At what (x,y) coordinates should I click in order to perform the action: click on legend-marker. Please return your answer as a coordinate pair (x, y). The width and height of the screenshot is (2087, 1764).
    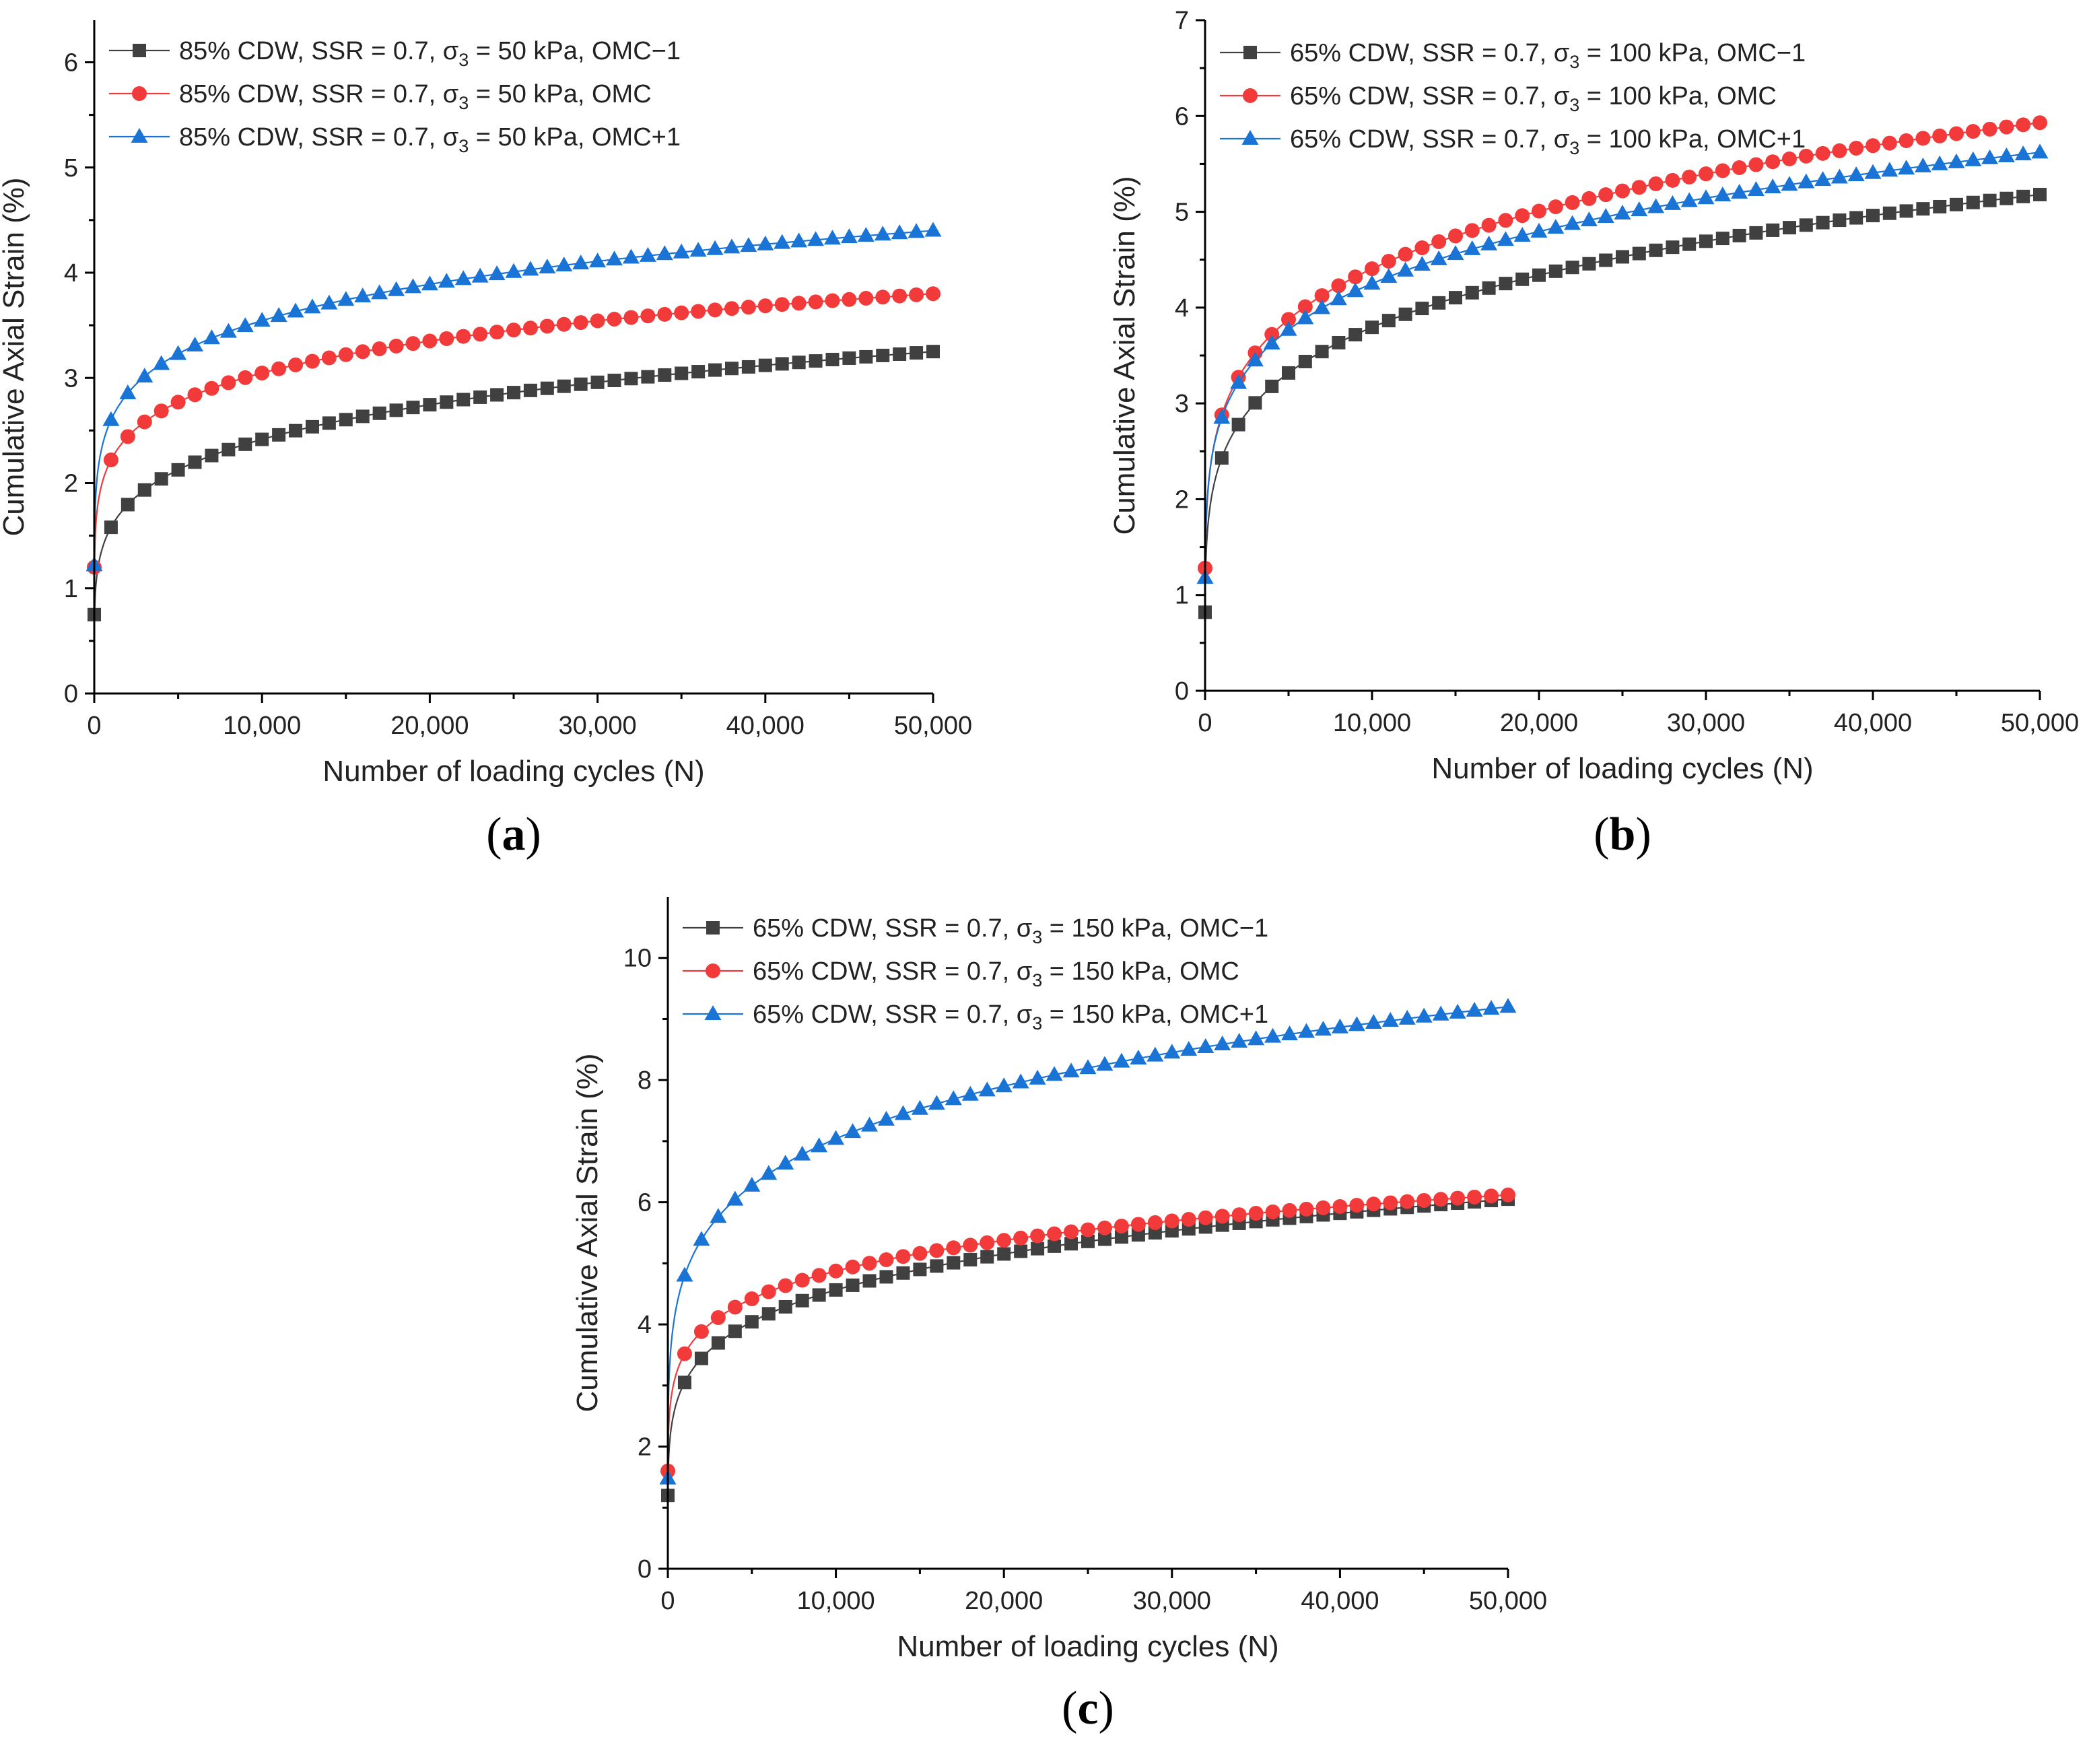
    Looking at the image, I should click on (713, 1012).